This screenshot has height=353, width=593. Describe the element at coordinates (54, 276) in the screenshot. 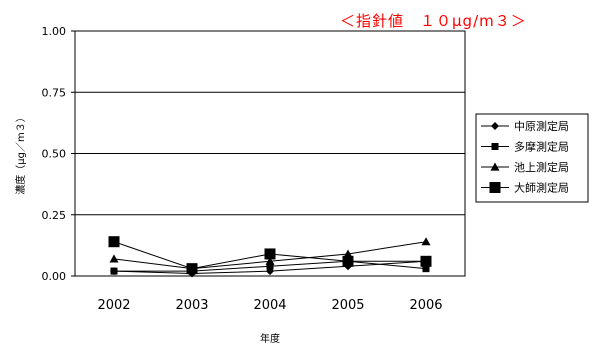

I see `y-tick-label: 0.00` at that location.